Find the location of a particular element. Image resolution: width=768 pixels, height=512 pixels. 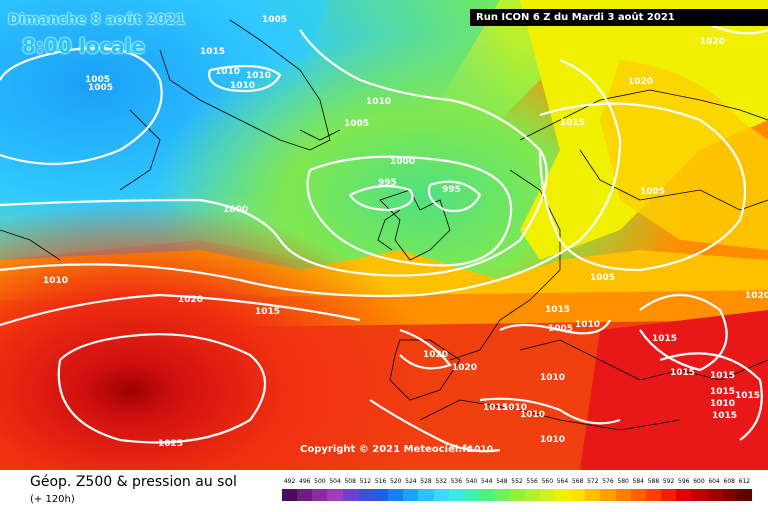

scale-tick-label: 604 is located at coordinates (714, 481).